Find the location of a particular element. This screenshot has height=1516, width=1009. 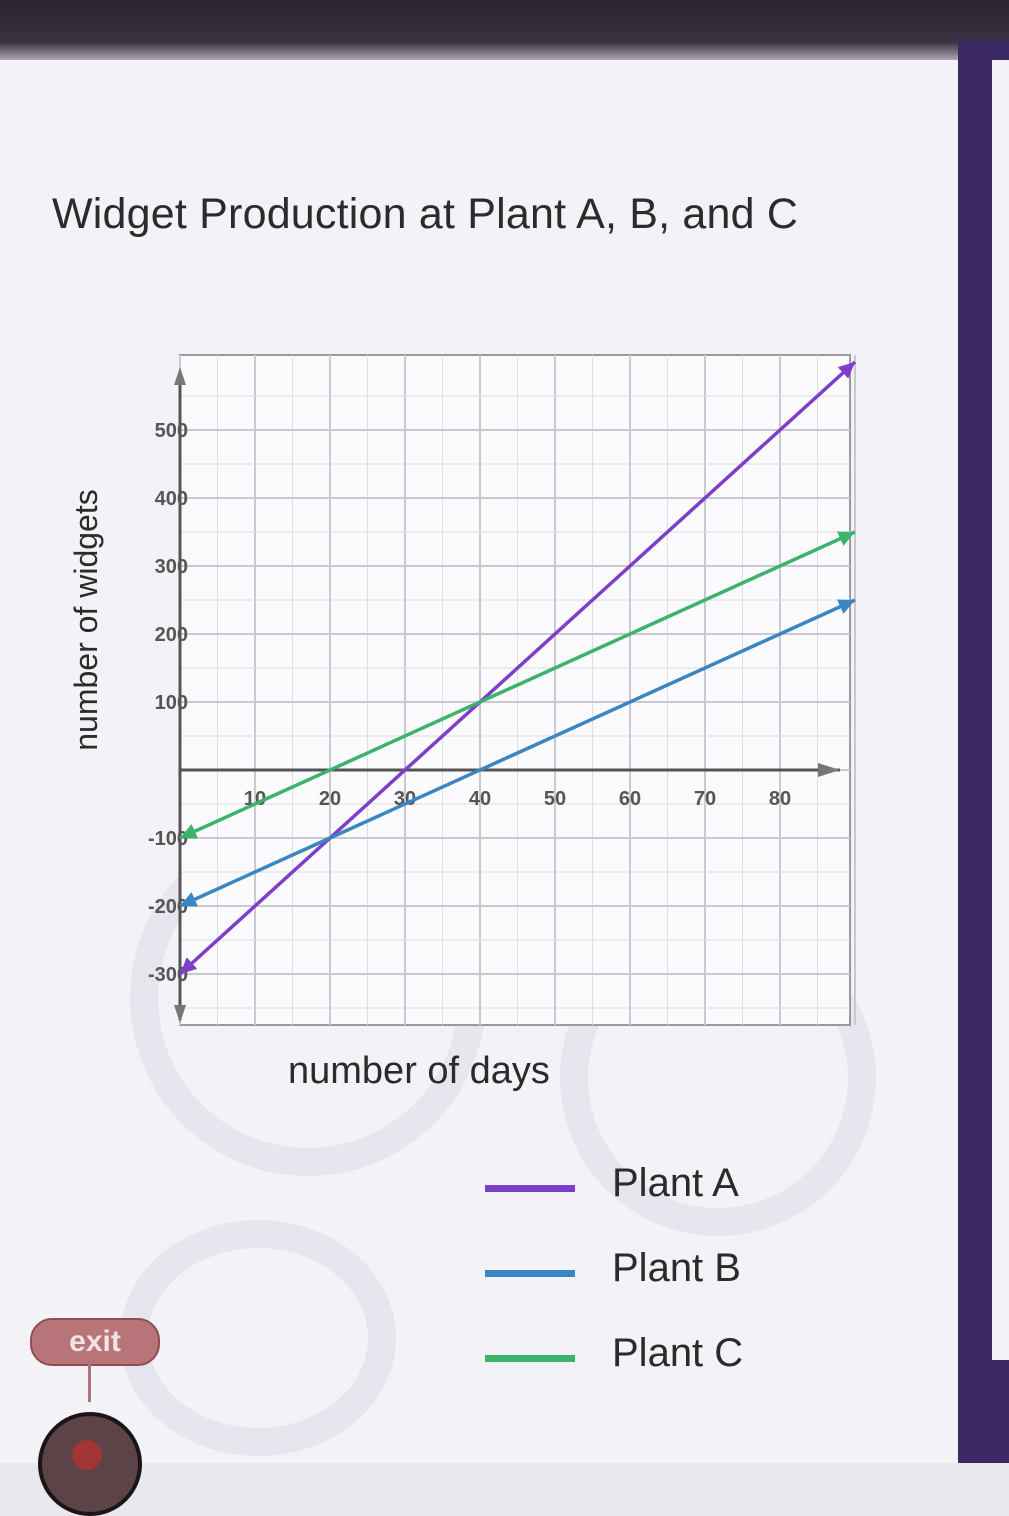

exit-button: exit is located at coordinates (95, 1342).